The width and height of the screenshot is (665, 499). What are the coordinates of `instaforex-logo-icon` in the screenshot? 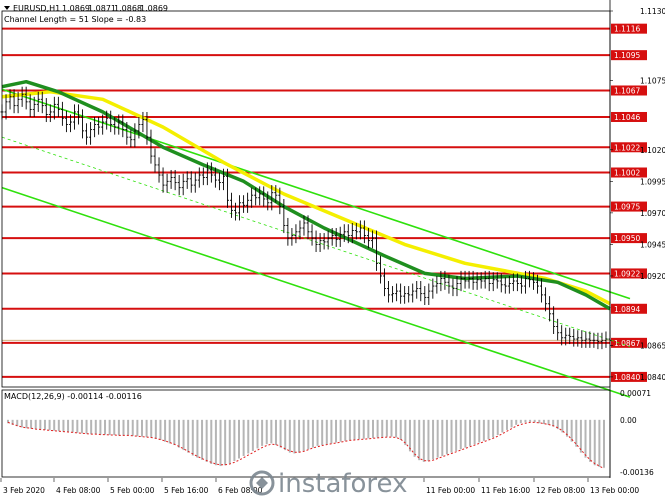 It's located at (262, 483).